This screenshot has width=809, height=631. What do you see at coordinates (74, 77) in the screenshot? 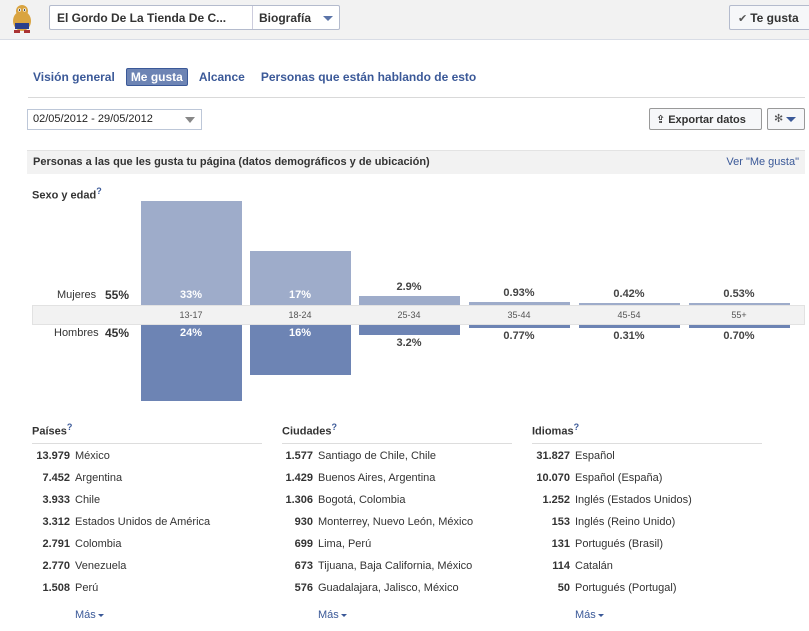
I see `tab-overview: Visión general` at bounding box center [74, 77].